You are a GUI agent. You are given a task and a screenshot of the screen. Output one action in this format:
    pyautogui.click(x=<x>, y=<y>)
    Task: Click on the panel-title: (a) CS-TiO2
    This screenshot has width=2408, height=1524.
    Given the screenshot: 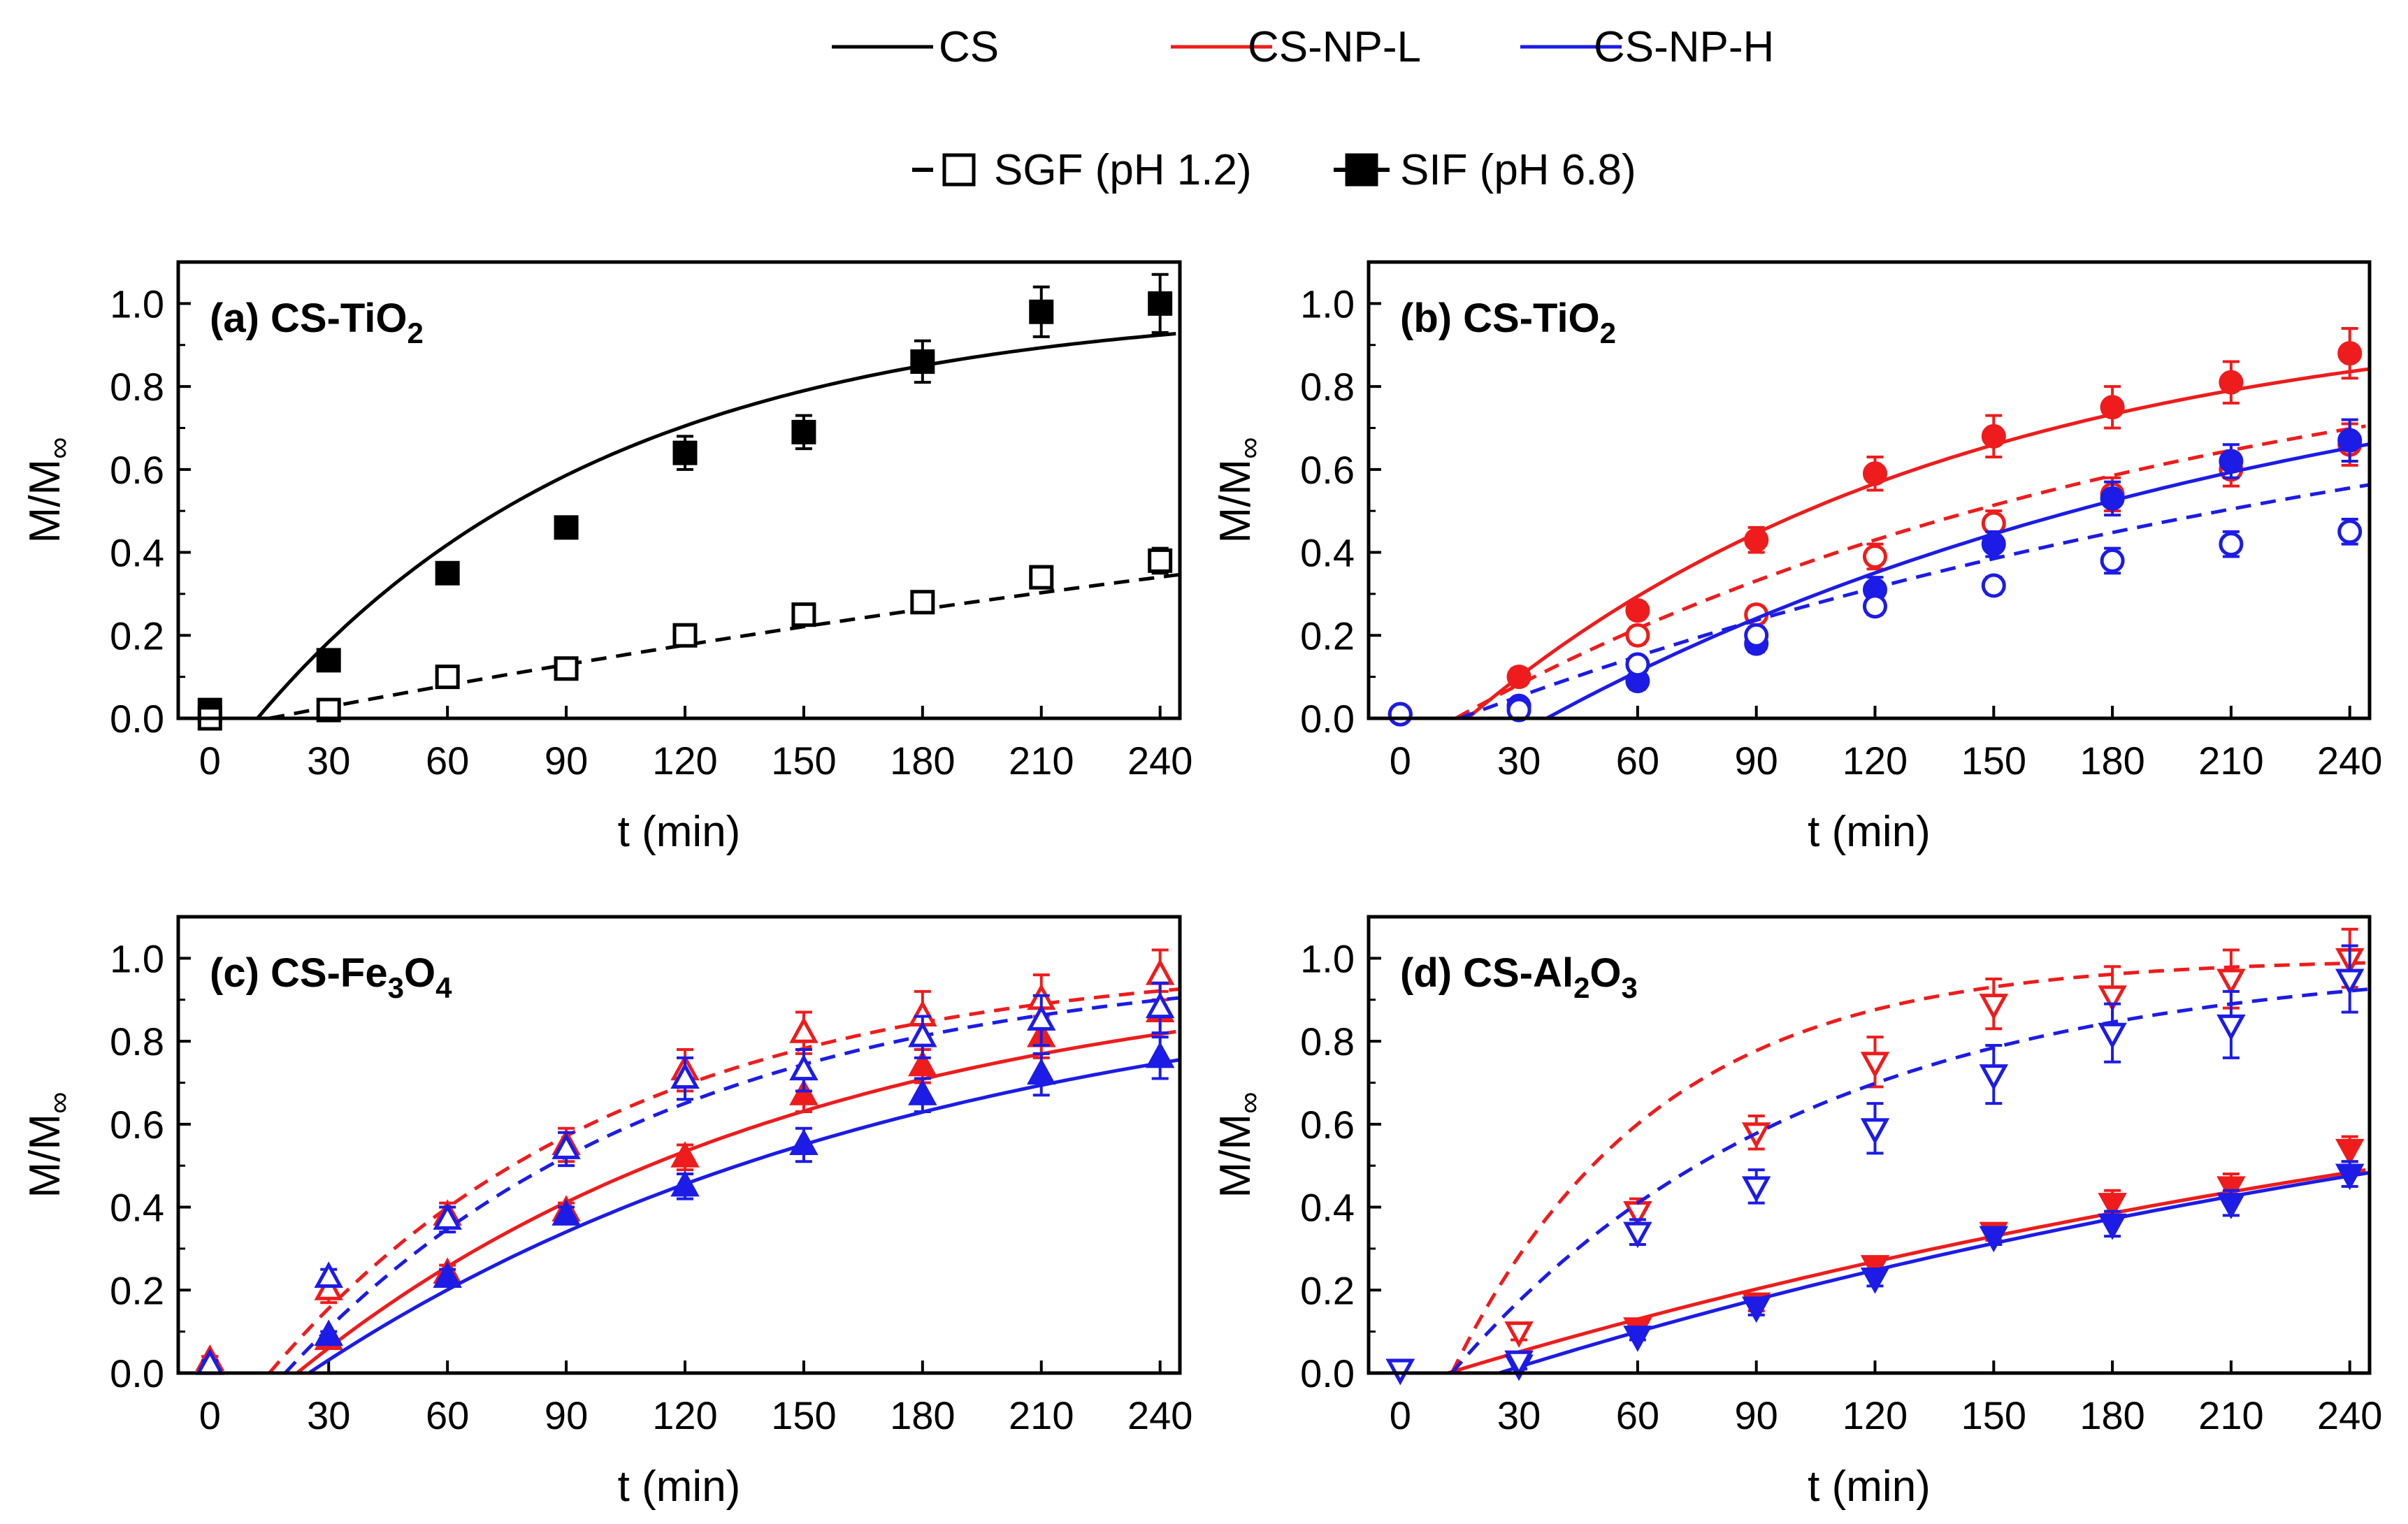 What is the action you would take?
    pyautogui.click(x=317, y=322)
    